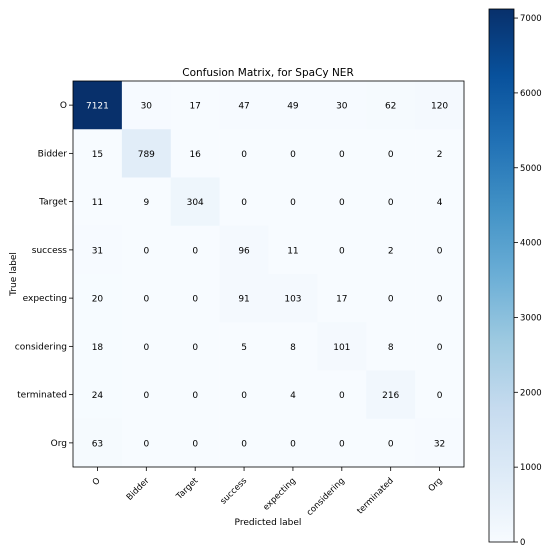 This screenshot has height=550, width=545. I want to click on cell-value-label: 24, so click(98, 396).